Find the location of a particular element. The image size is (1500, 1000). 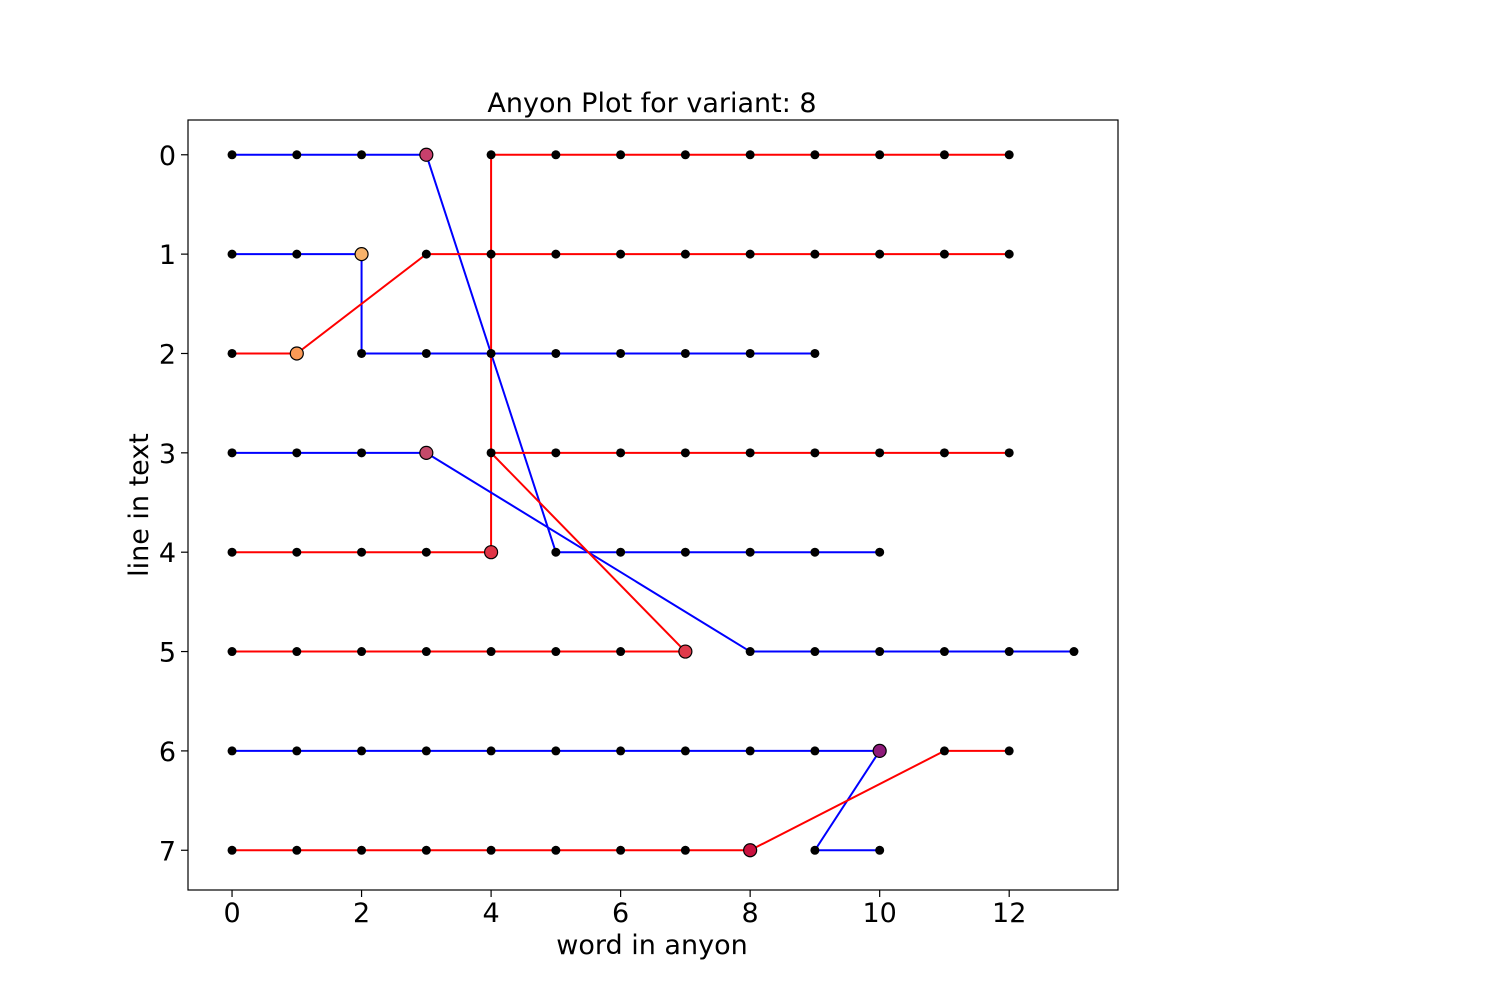

x-tick-label: 12 is located at coordinates (1009, 913).